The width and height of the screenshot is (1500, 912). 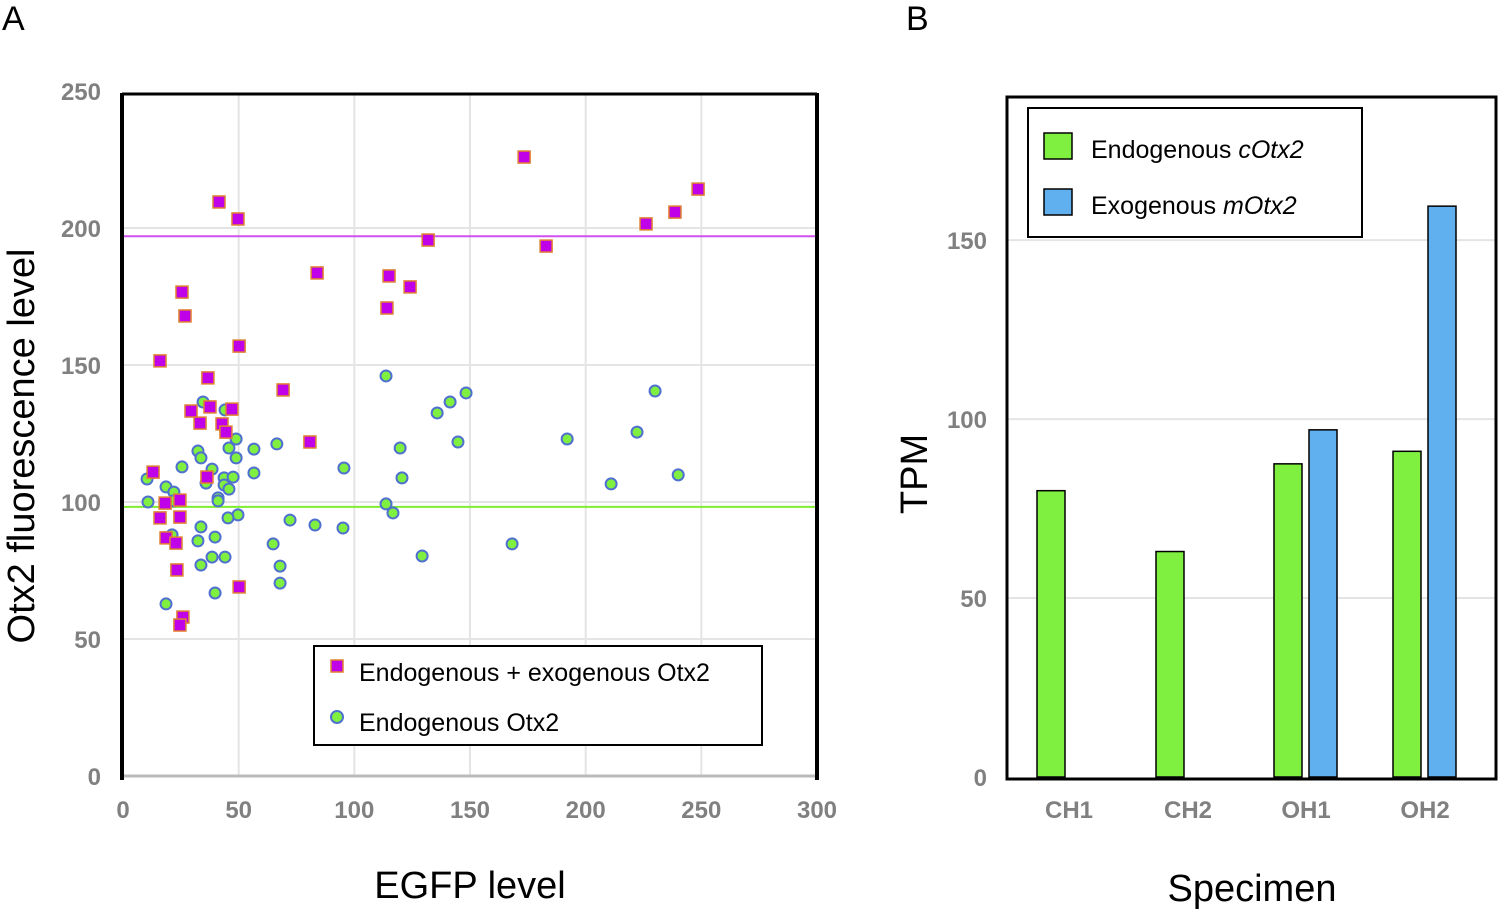 What do you see at coordinates (915, 474) in the screenshot?
I see `y-axis-title: TPM` at bounding box center [915, 474].